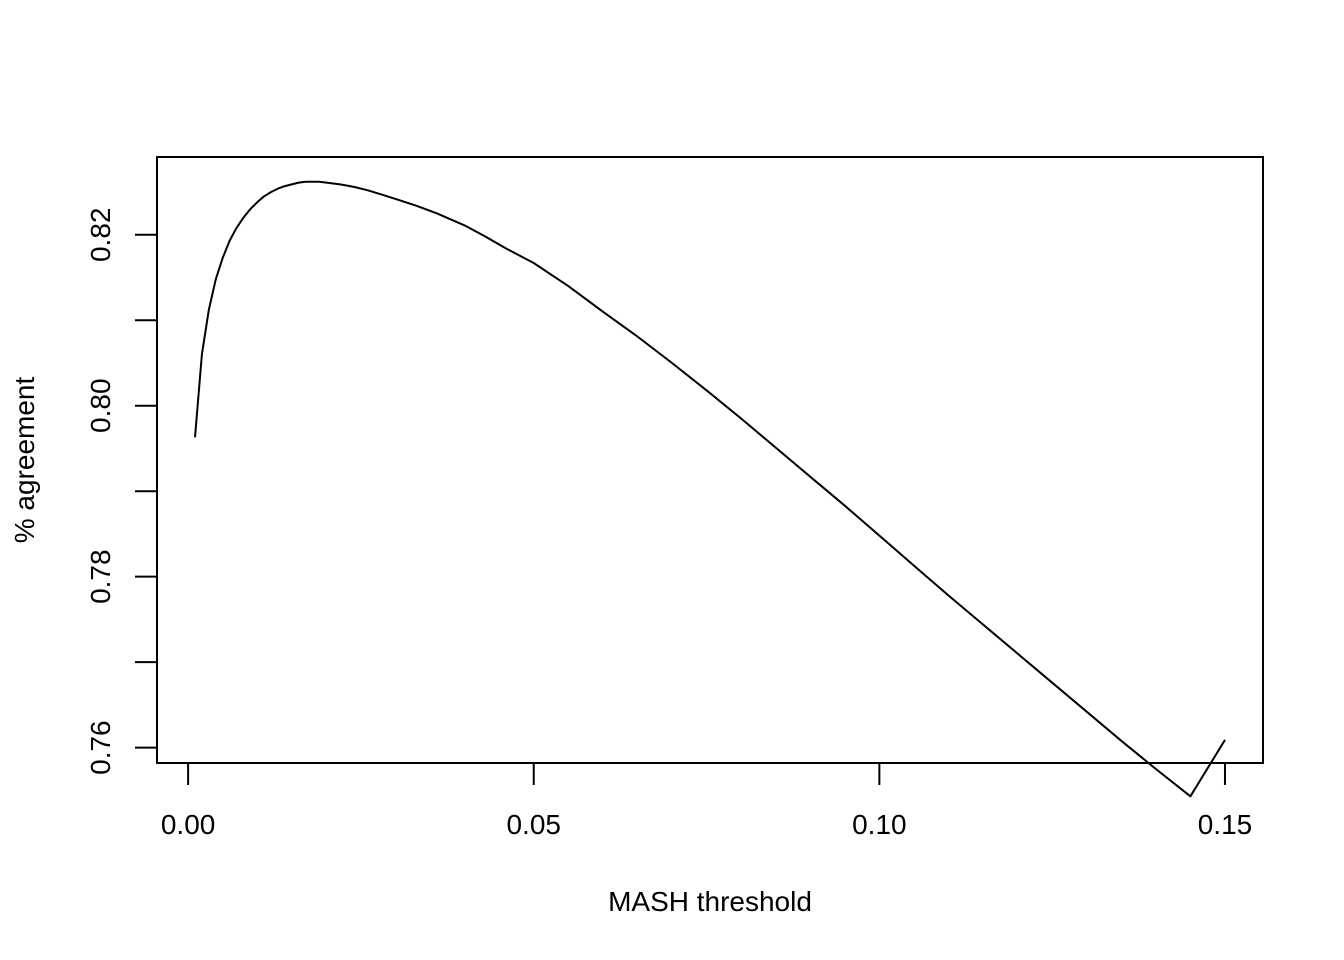  I want to click on x-tick-label: 0.10, so click(879, 824).